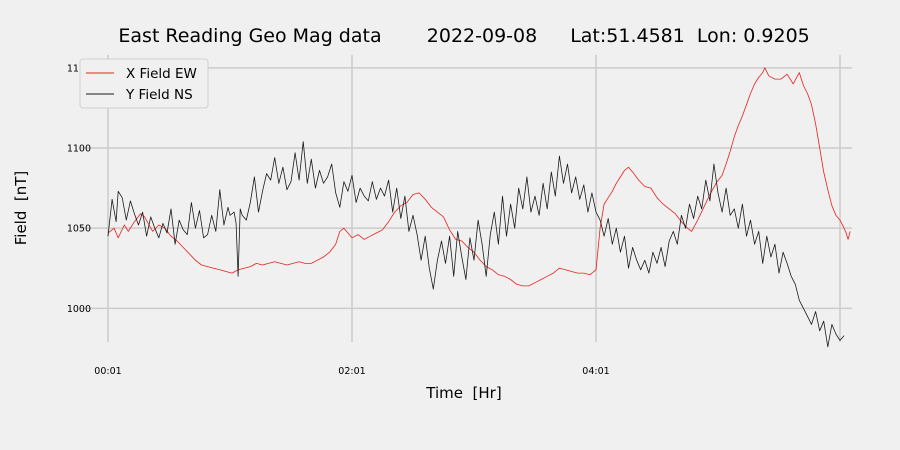 The height and width of the screenshot is (450, 900). What do you see at coordinates (79, 229) in the screenshot?
I see `y-tick-label: 1050` at bounding box center [79, 229].